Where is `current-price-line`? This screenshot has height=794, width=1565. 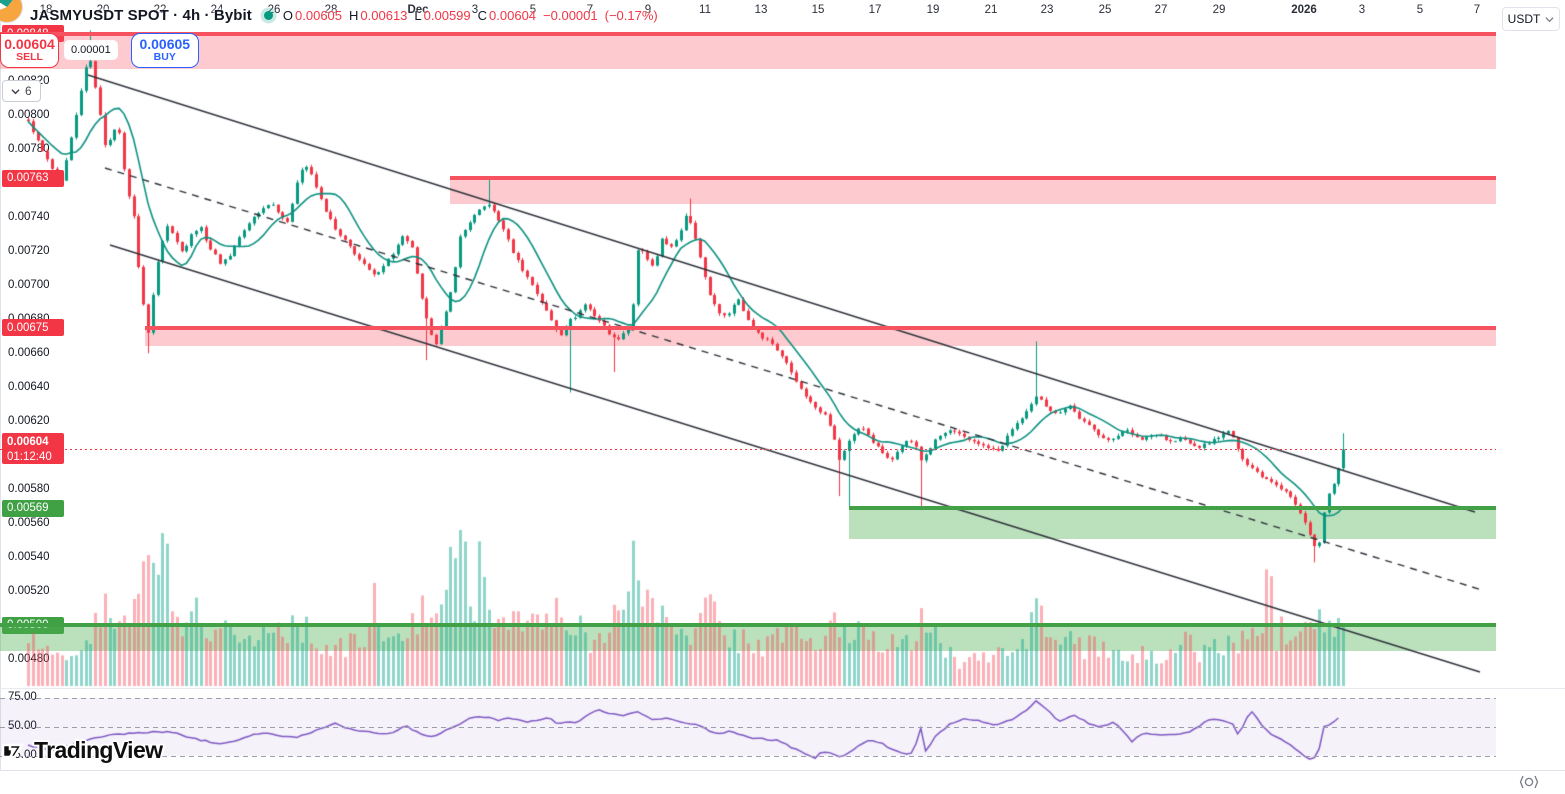
current-price-line is located at coordinates (748, 449).